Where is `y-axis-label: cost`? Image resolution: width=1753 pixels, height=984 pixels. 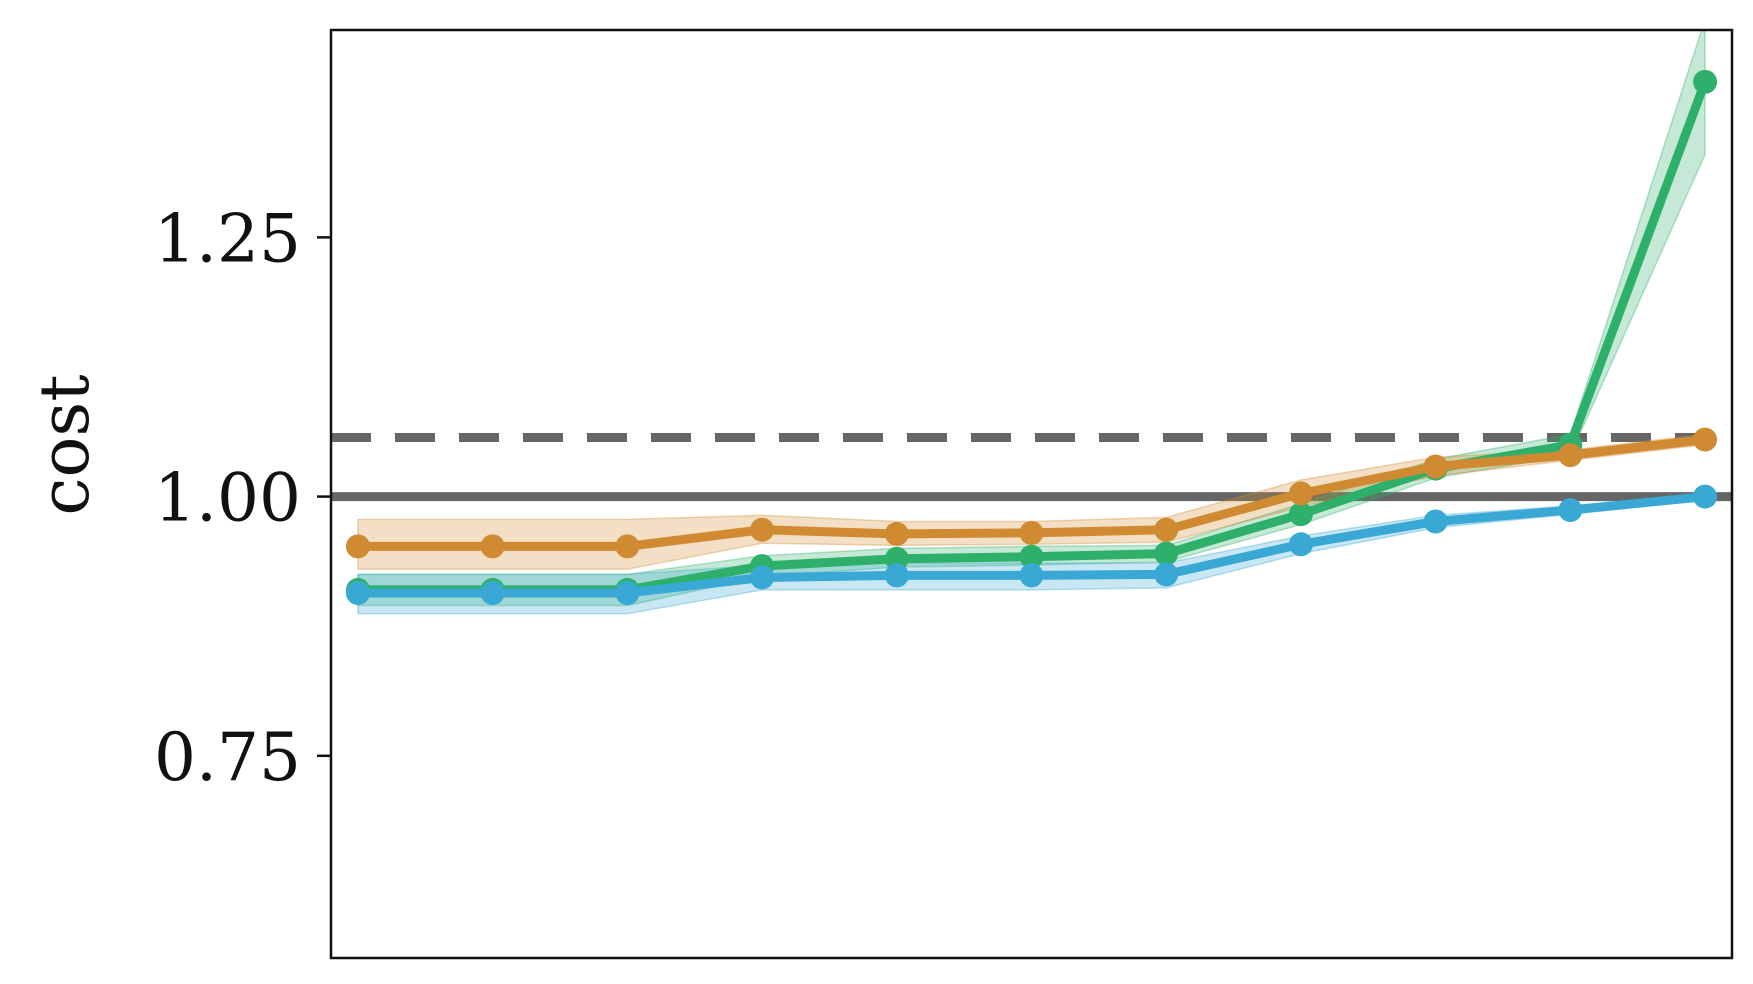 y-axis-label: cost is located at coordinates (65, 444).